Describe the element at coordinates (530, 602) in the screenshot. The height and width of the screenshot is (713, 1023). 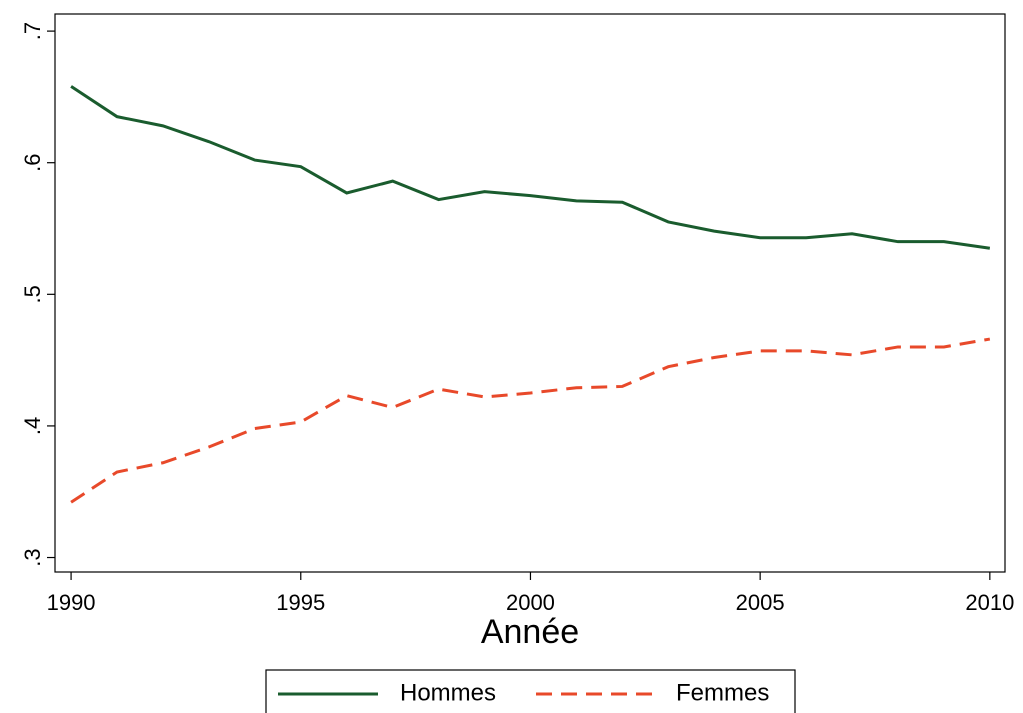
I see `x-tick-label: 2000` at that location.